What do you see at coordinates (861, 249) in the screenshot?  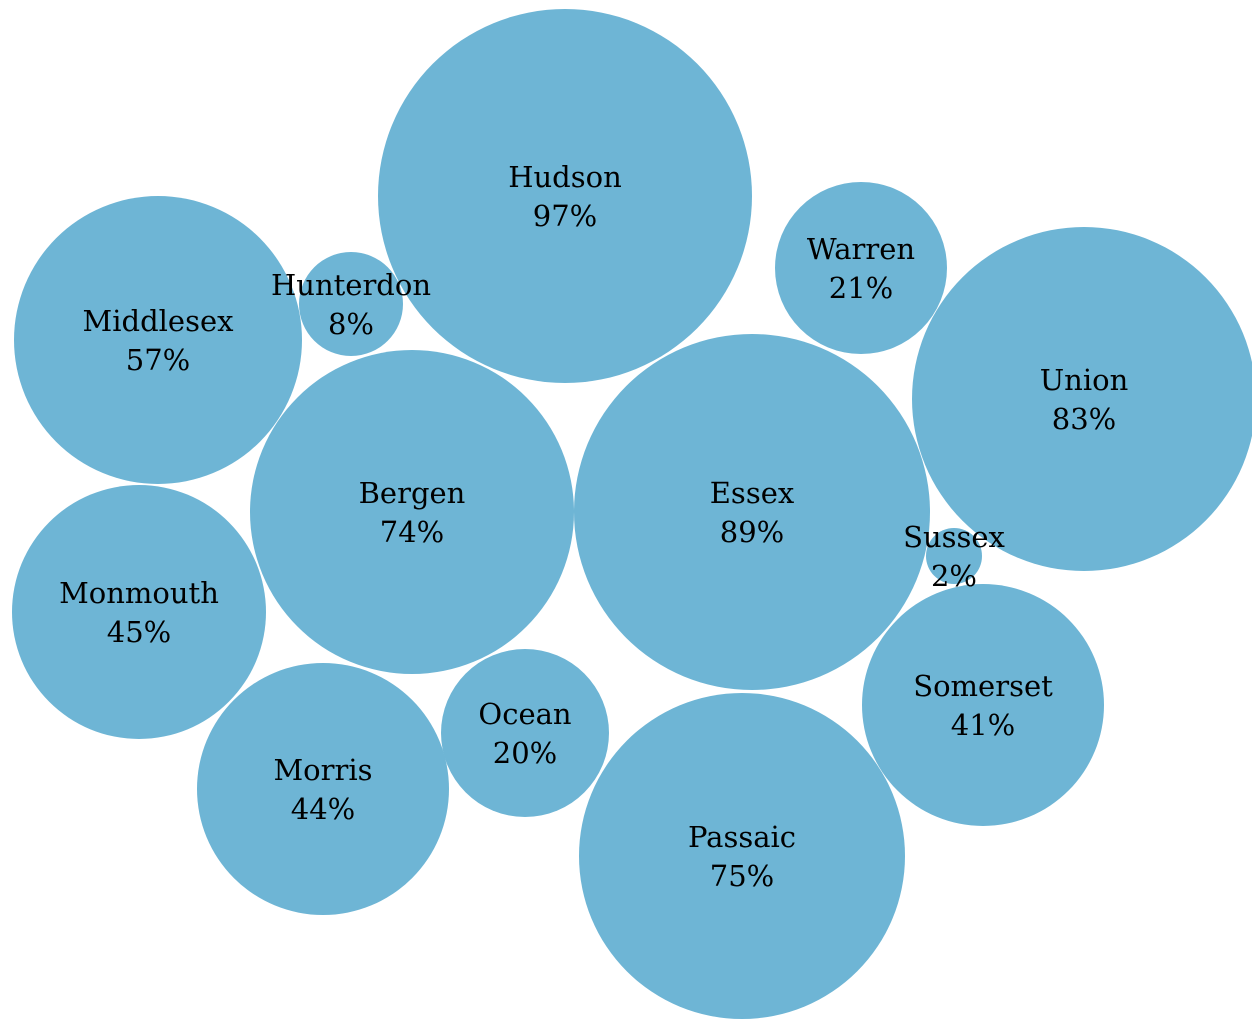 I see `bubble-name-warren: Warren` at bounding box center [861, 249].